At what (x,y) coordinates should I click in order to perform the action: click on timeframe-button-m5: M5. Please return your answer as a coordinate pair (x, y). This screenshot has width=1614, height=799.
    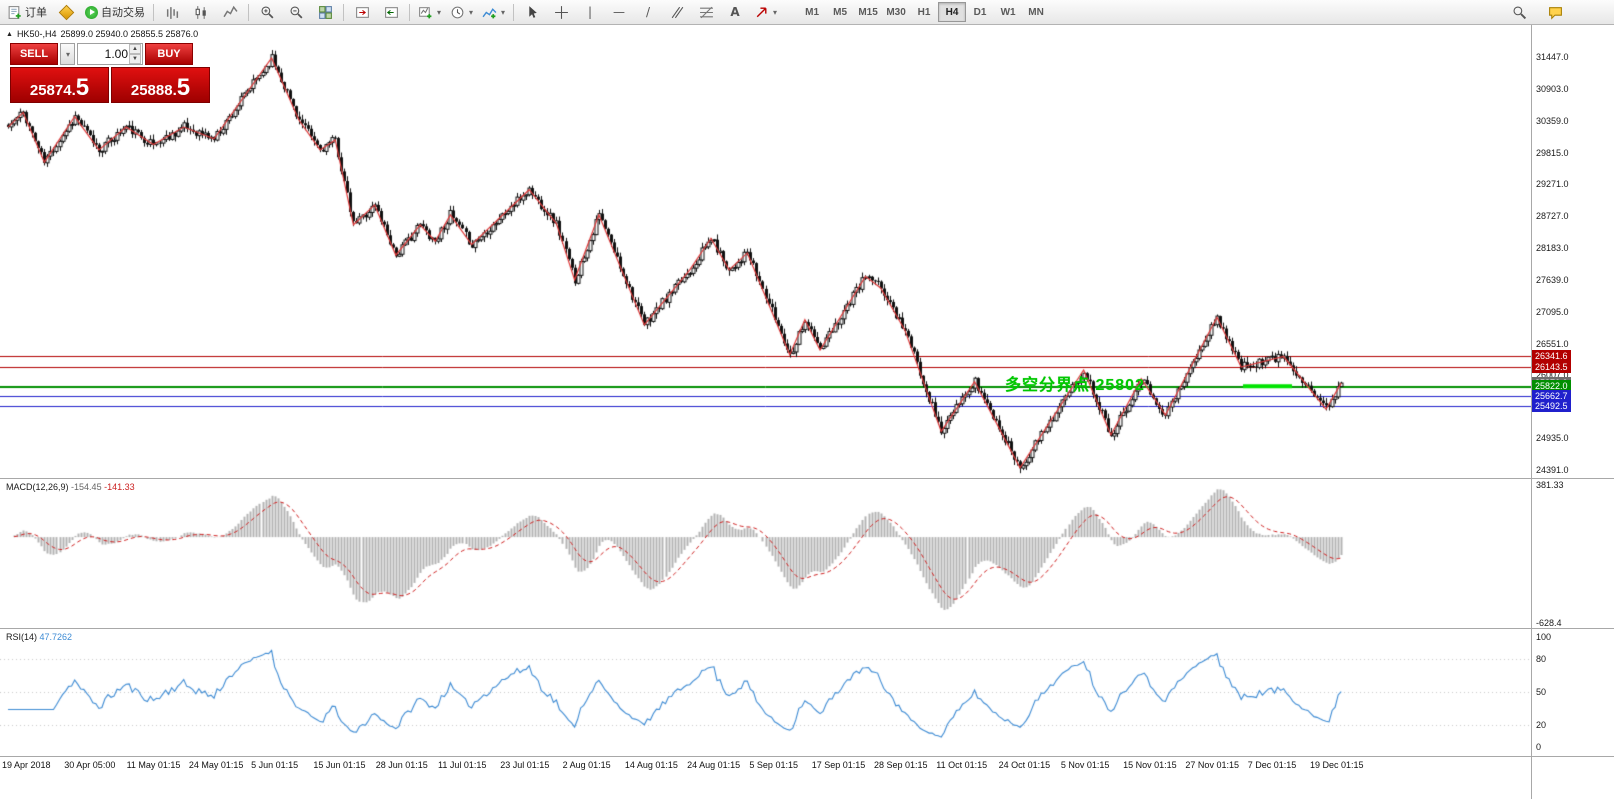
    Looking at the image, I should click on (840, 12).